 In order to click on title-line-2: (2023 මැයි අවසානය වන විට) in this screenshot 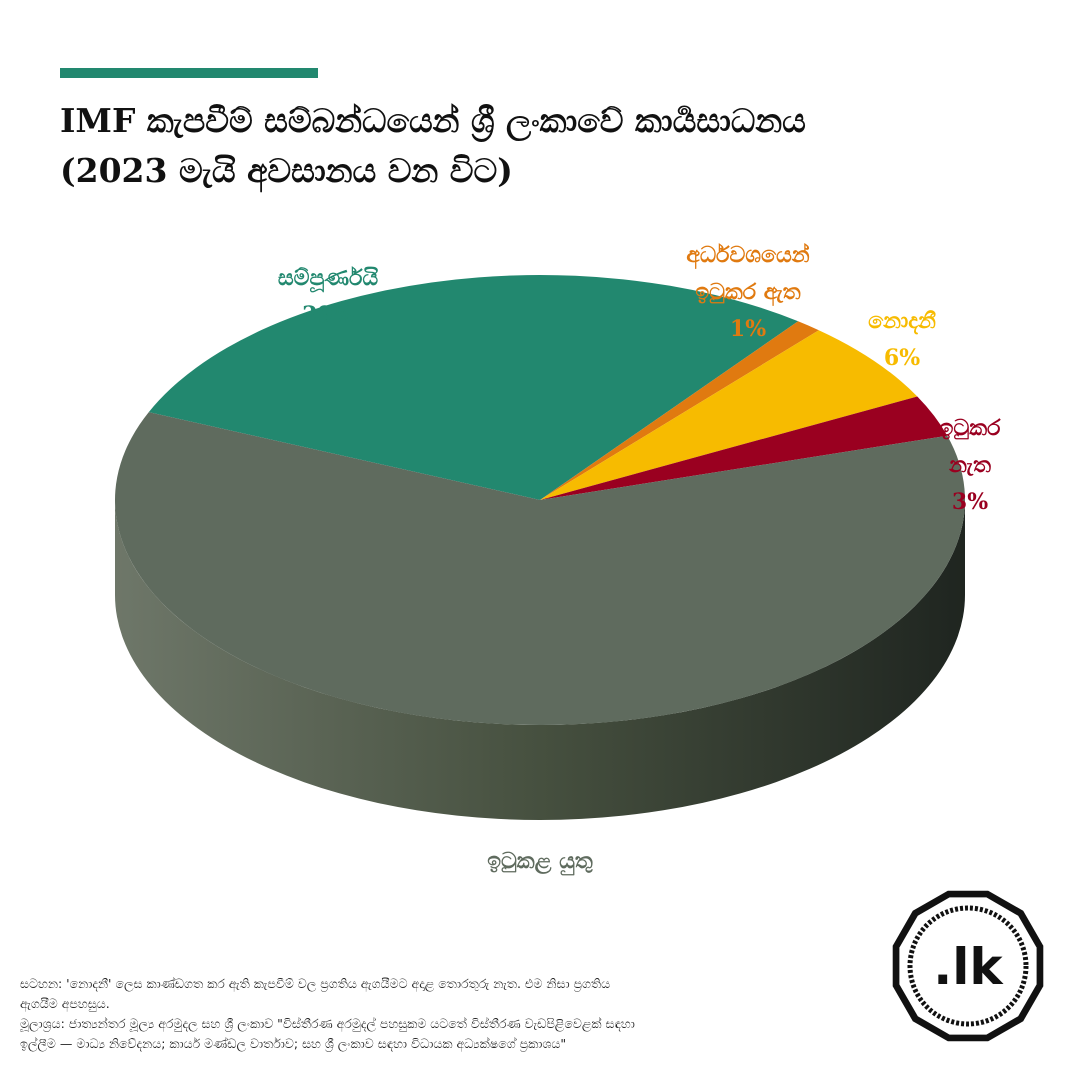, I will do `click(286, 170)`.